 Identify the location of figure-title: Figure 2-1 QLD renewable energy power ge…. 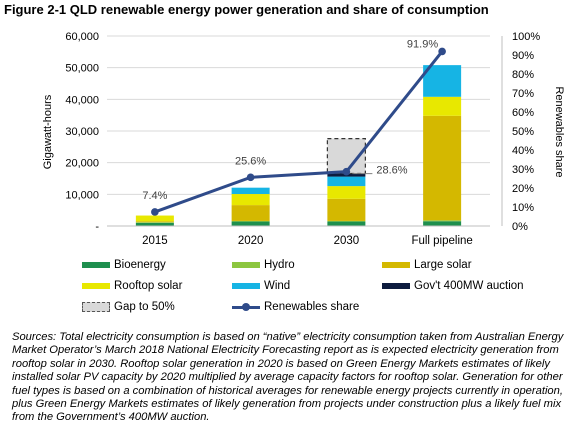
(246, 9).